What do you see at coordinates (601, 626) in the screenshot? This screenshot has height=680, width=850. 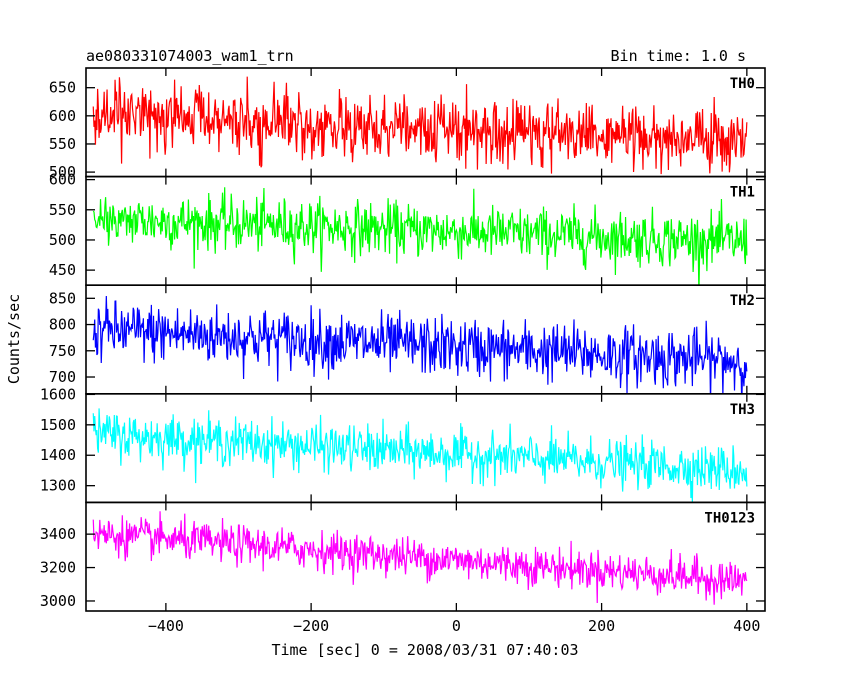 I see `x-tick-label: 200` at bounding box center [601, 626].